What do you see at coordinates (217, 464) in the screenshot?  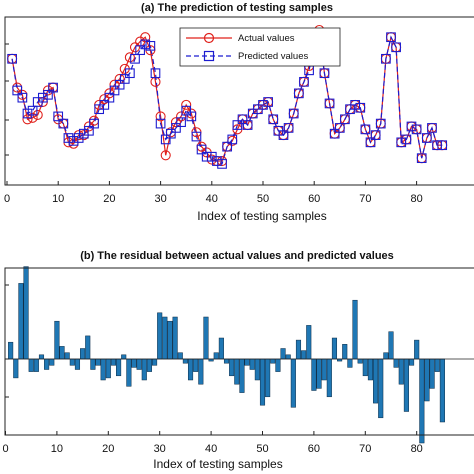 I see `panel-b-xlabel: Index of testing samples` at bounding box center [217, 464].